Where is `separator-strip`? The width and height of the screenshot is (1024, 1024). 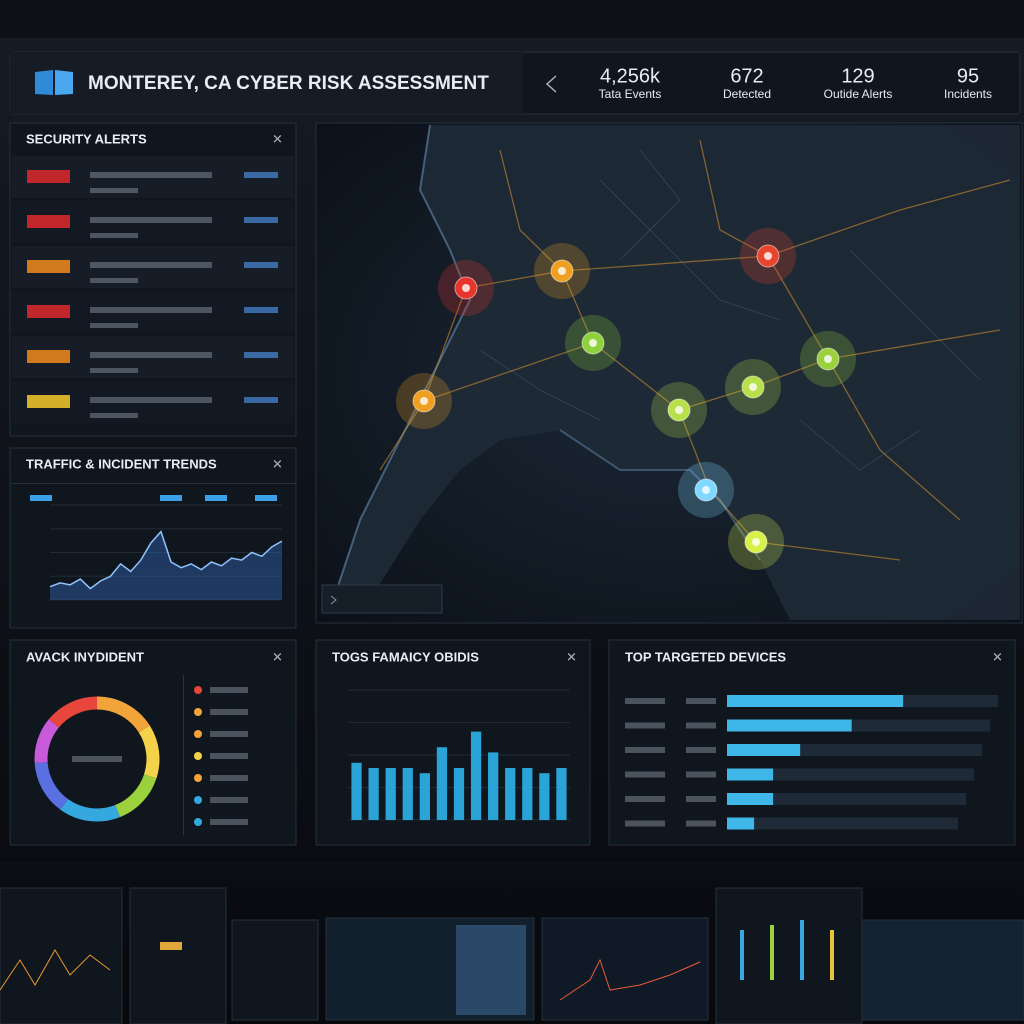 separator-strip is located at coordinates (512, 871).